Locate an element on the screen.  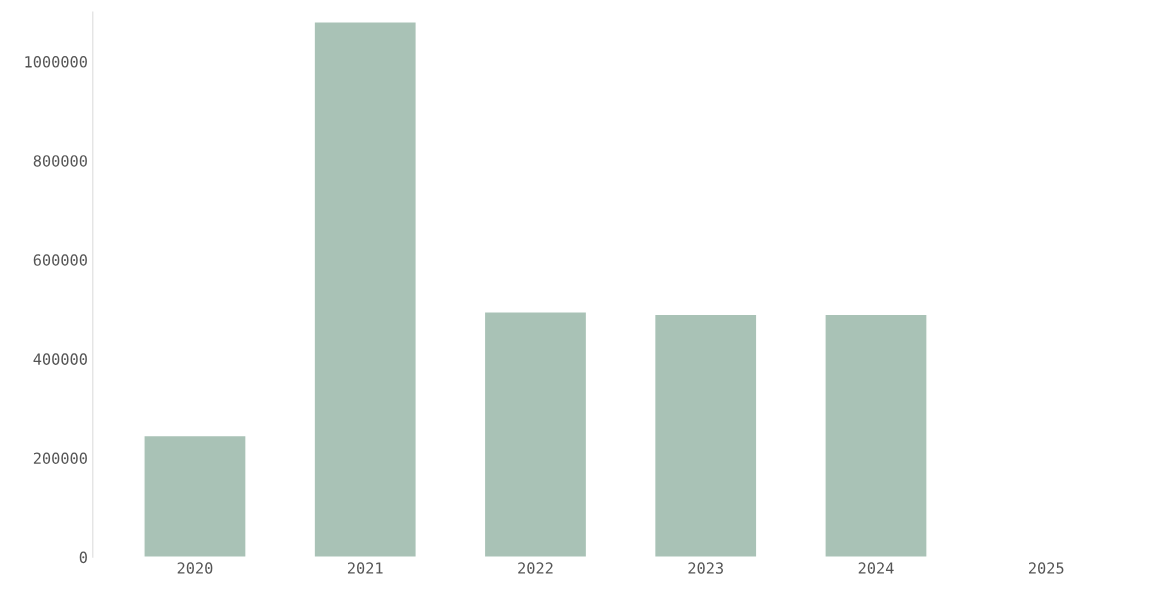
x-tick-label: 2023 is located at coordinates (705, 568).